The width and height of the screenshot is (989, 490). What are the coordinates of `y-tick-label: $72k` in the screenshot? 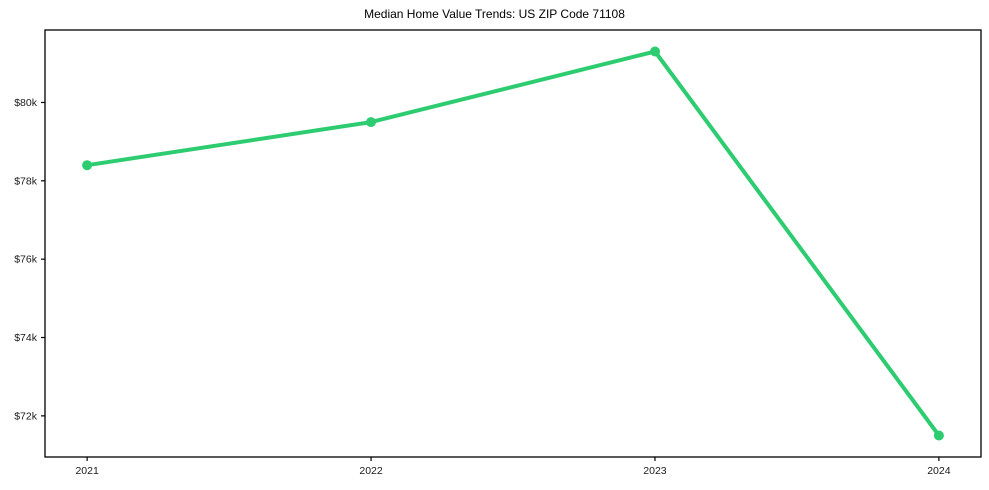 It's located at (26, 416).